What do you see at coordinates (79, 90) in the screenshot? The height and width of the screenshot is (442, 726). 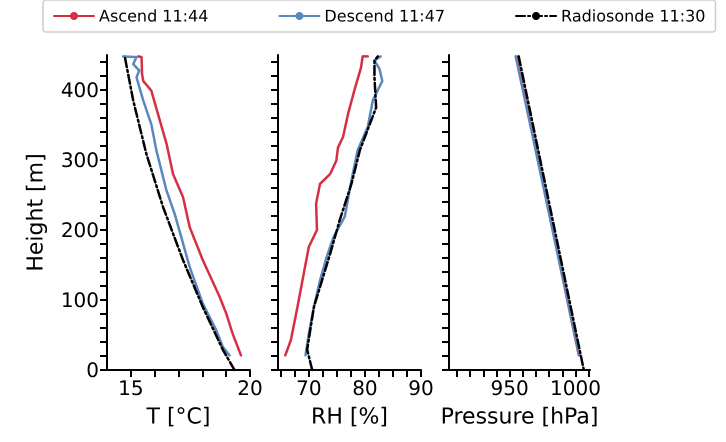 I see `y-tick-label: 400` at bounding box center [79, 90].